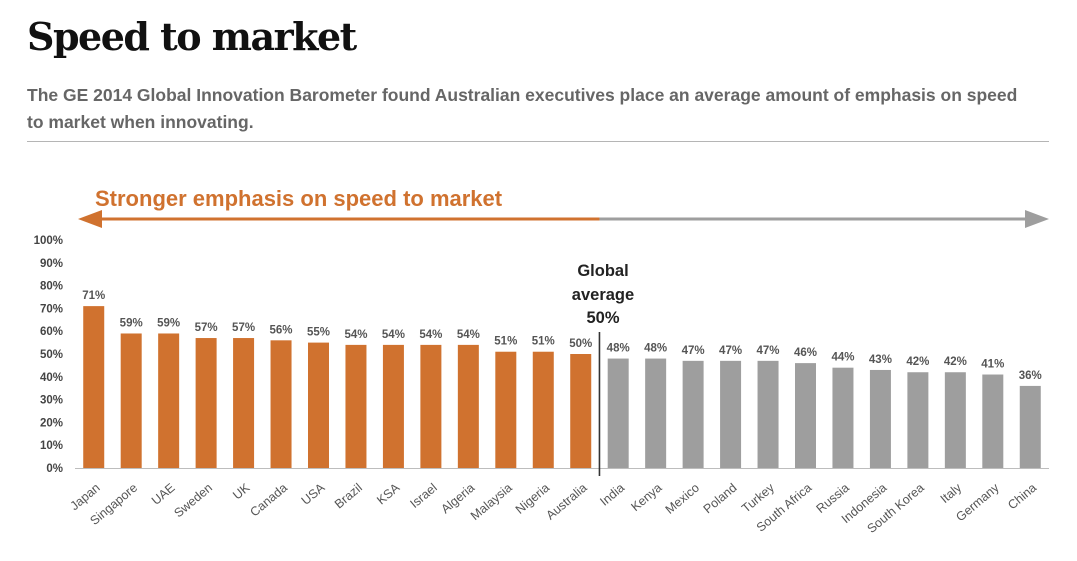 This screenshot has height=561, width=1077. What do you see at coordinates (581, 411) in the screenshot?
I see `bar-australia` at bounding box center [581, 411].